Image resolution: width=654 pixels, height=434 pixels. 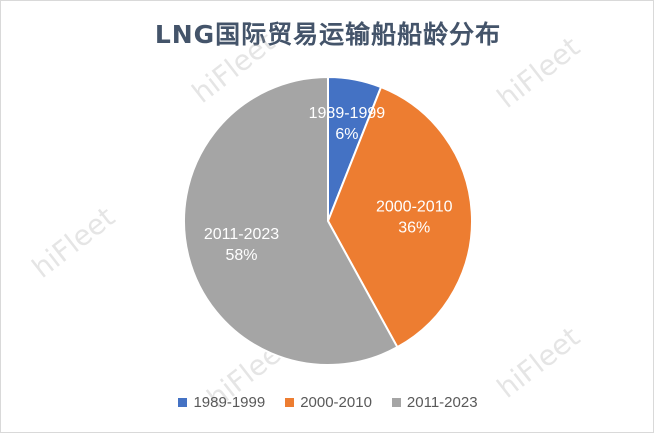 What do you see at coordinates (414, 207) in the screenshot?
I see `slice-category-label: 2000-2010` at bounding box center [414, 207].